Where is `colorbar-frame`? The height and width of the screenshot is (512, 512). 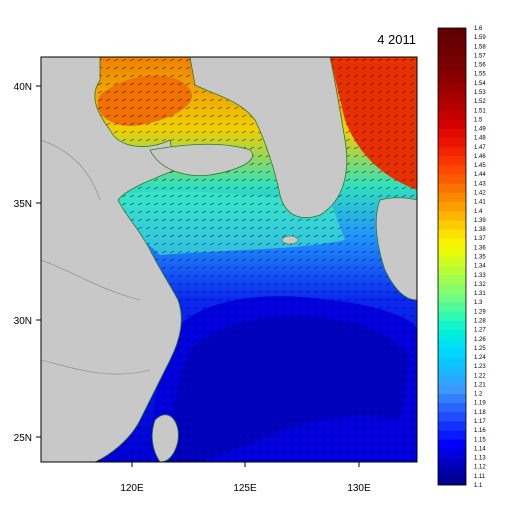
colorbar-frame is located at coordinates (452, 256).